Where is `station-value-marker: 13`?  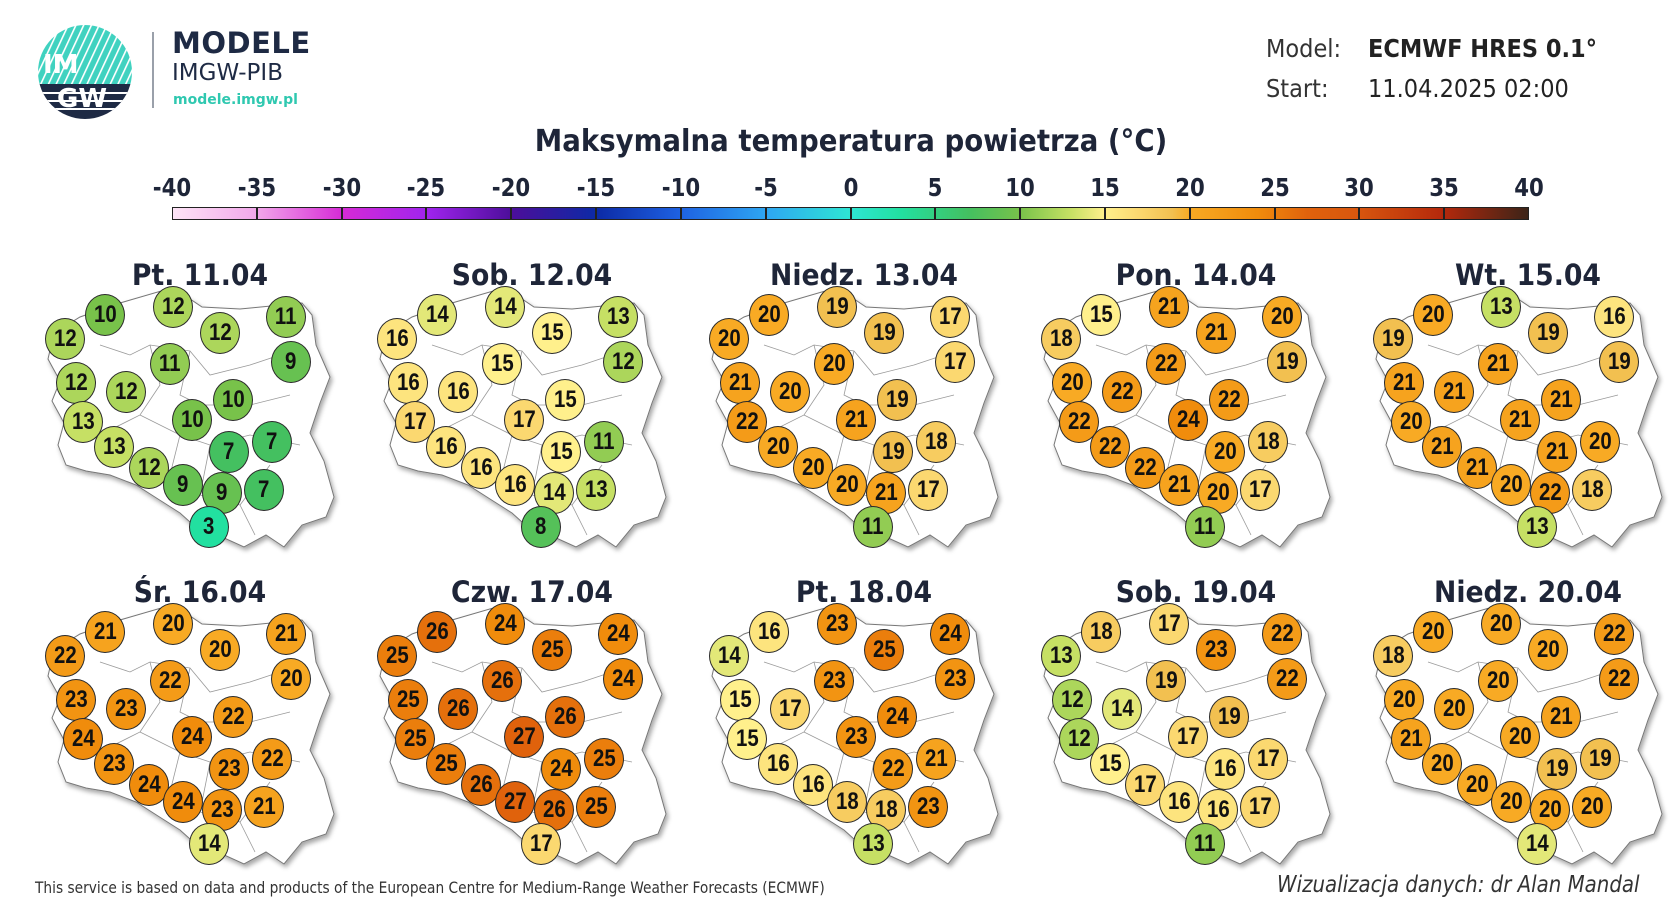 station-value-marker: 13 is located at coordinates (83, 422).